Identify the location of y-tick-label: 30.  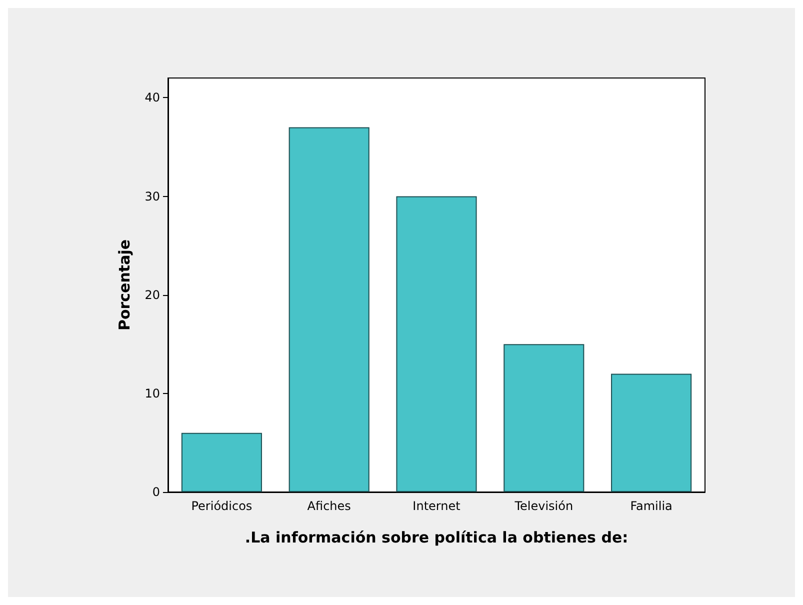
(152, 196).